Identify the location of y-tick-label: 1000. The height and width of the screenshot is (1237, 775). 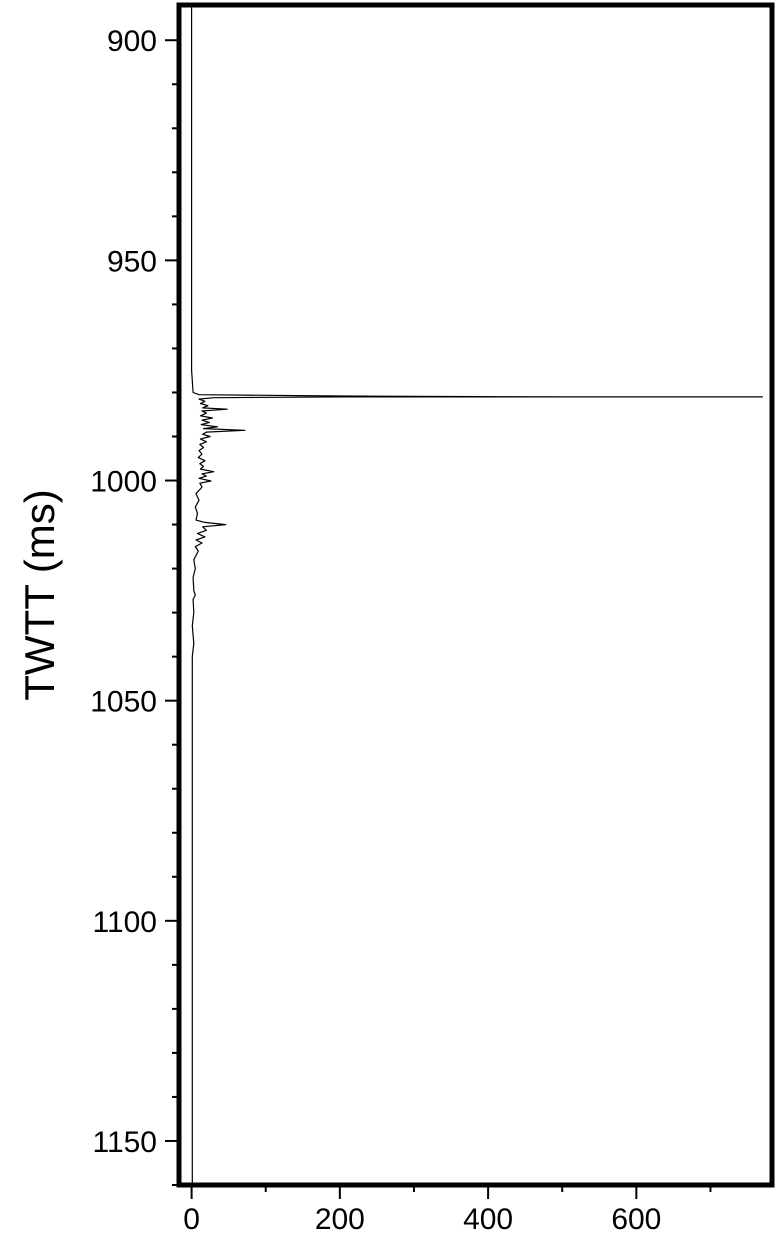
(123, 482).